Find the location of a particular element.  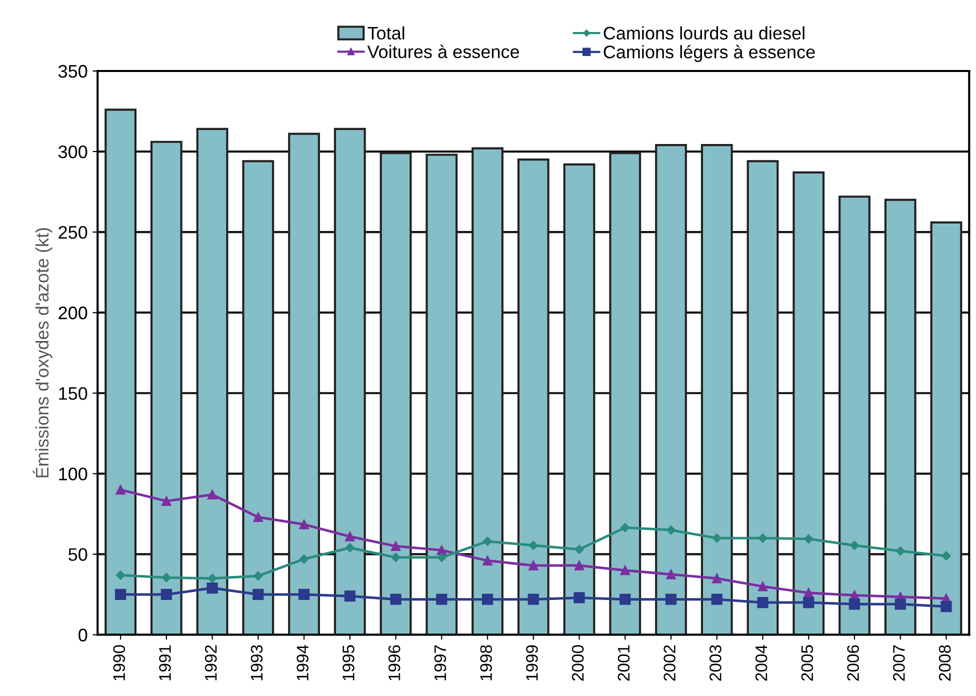

x-tick-label: 2006 is located at coordinates (853, 663).